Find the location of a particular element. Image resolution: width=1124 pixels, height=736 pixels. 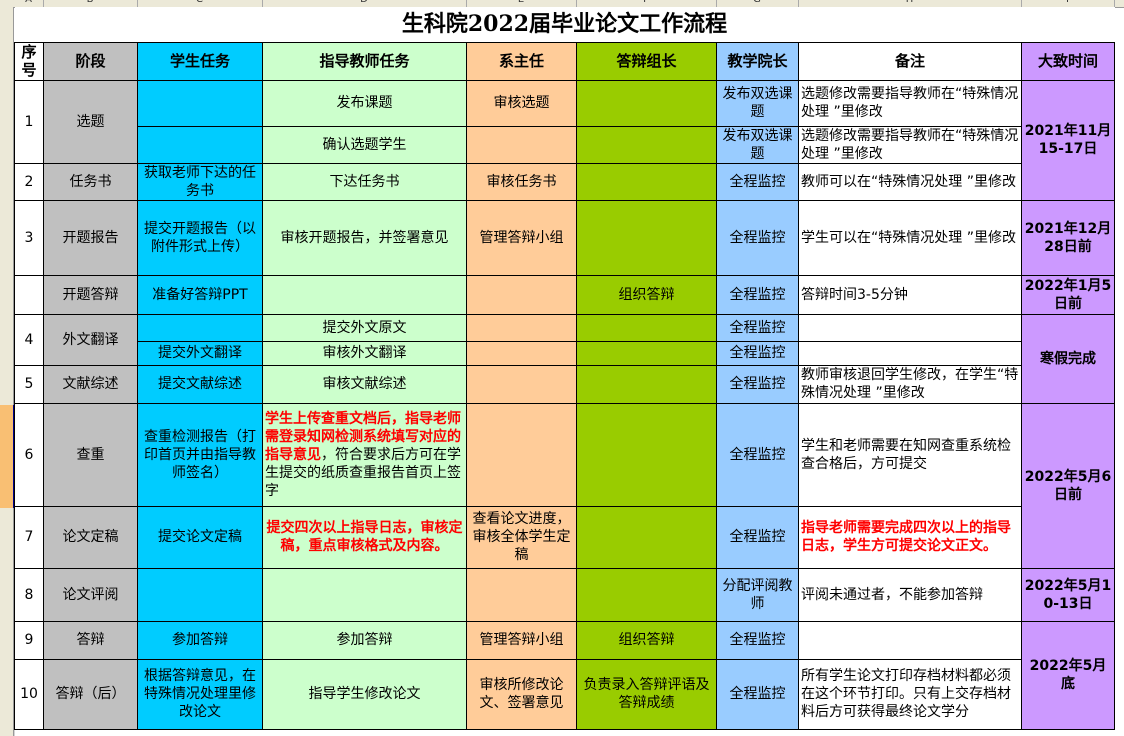

header-note: 备注 is located at coordinates (910, 61).